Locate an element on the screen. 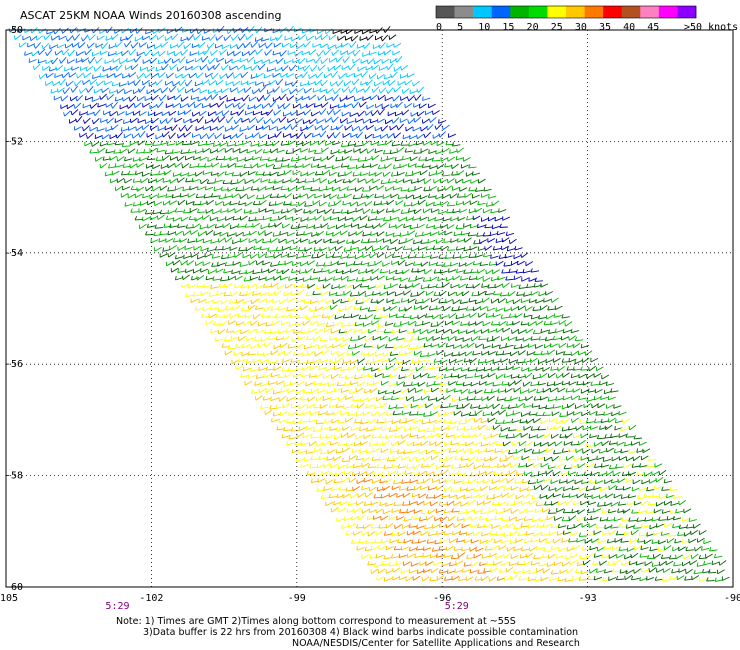 This screenshot has width=740, height=650. time-label: 5:29 is located at coordinates (457, 606).